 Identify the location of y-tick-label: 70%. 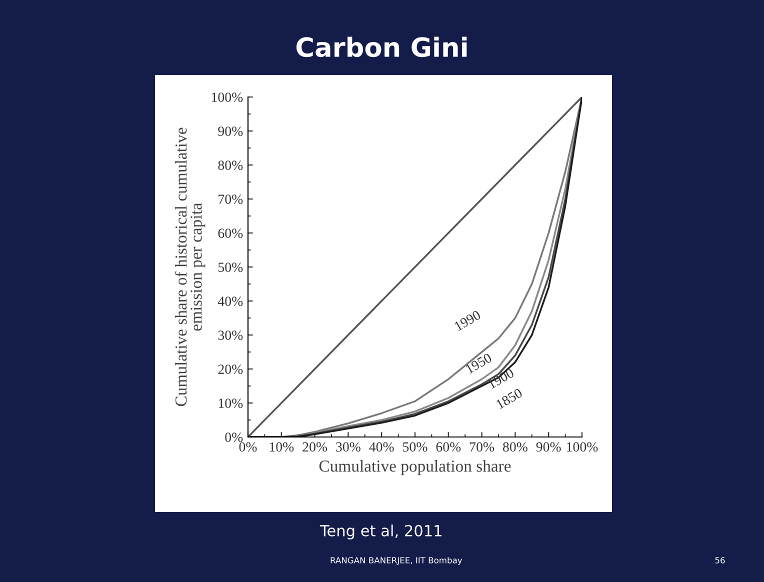
(230, 199).